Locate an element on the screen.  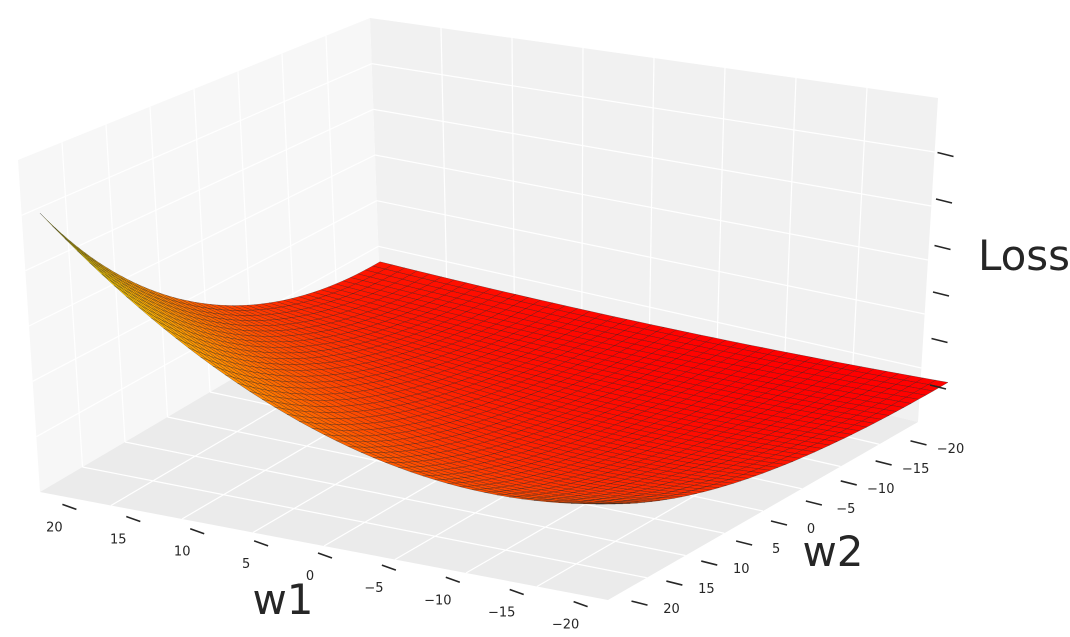
w2-tick-label: 10 is located at coordinates (741, 569).